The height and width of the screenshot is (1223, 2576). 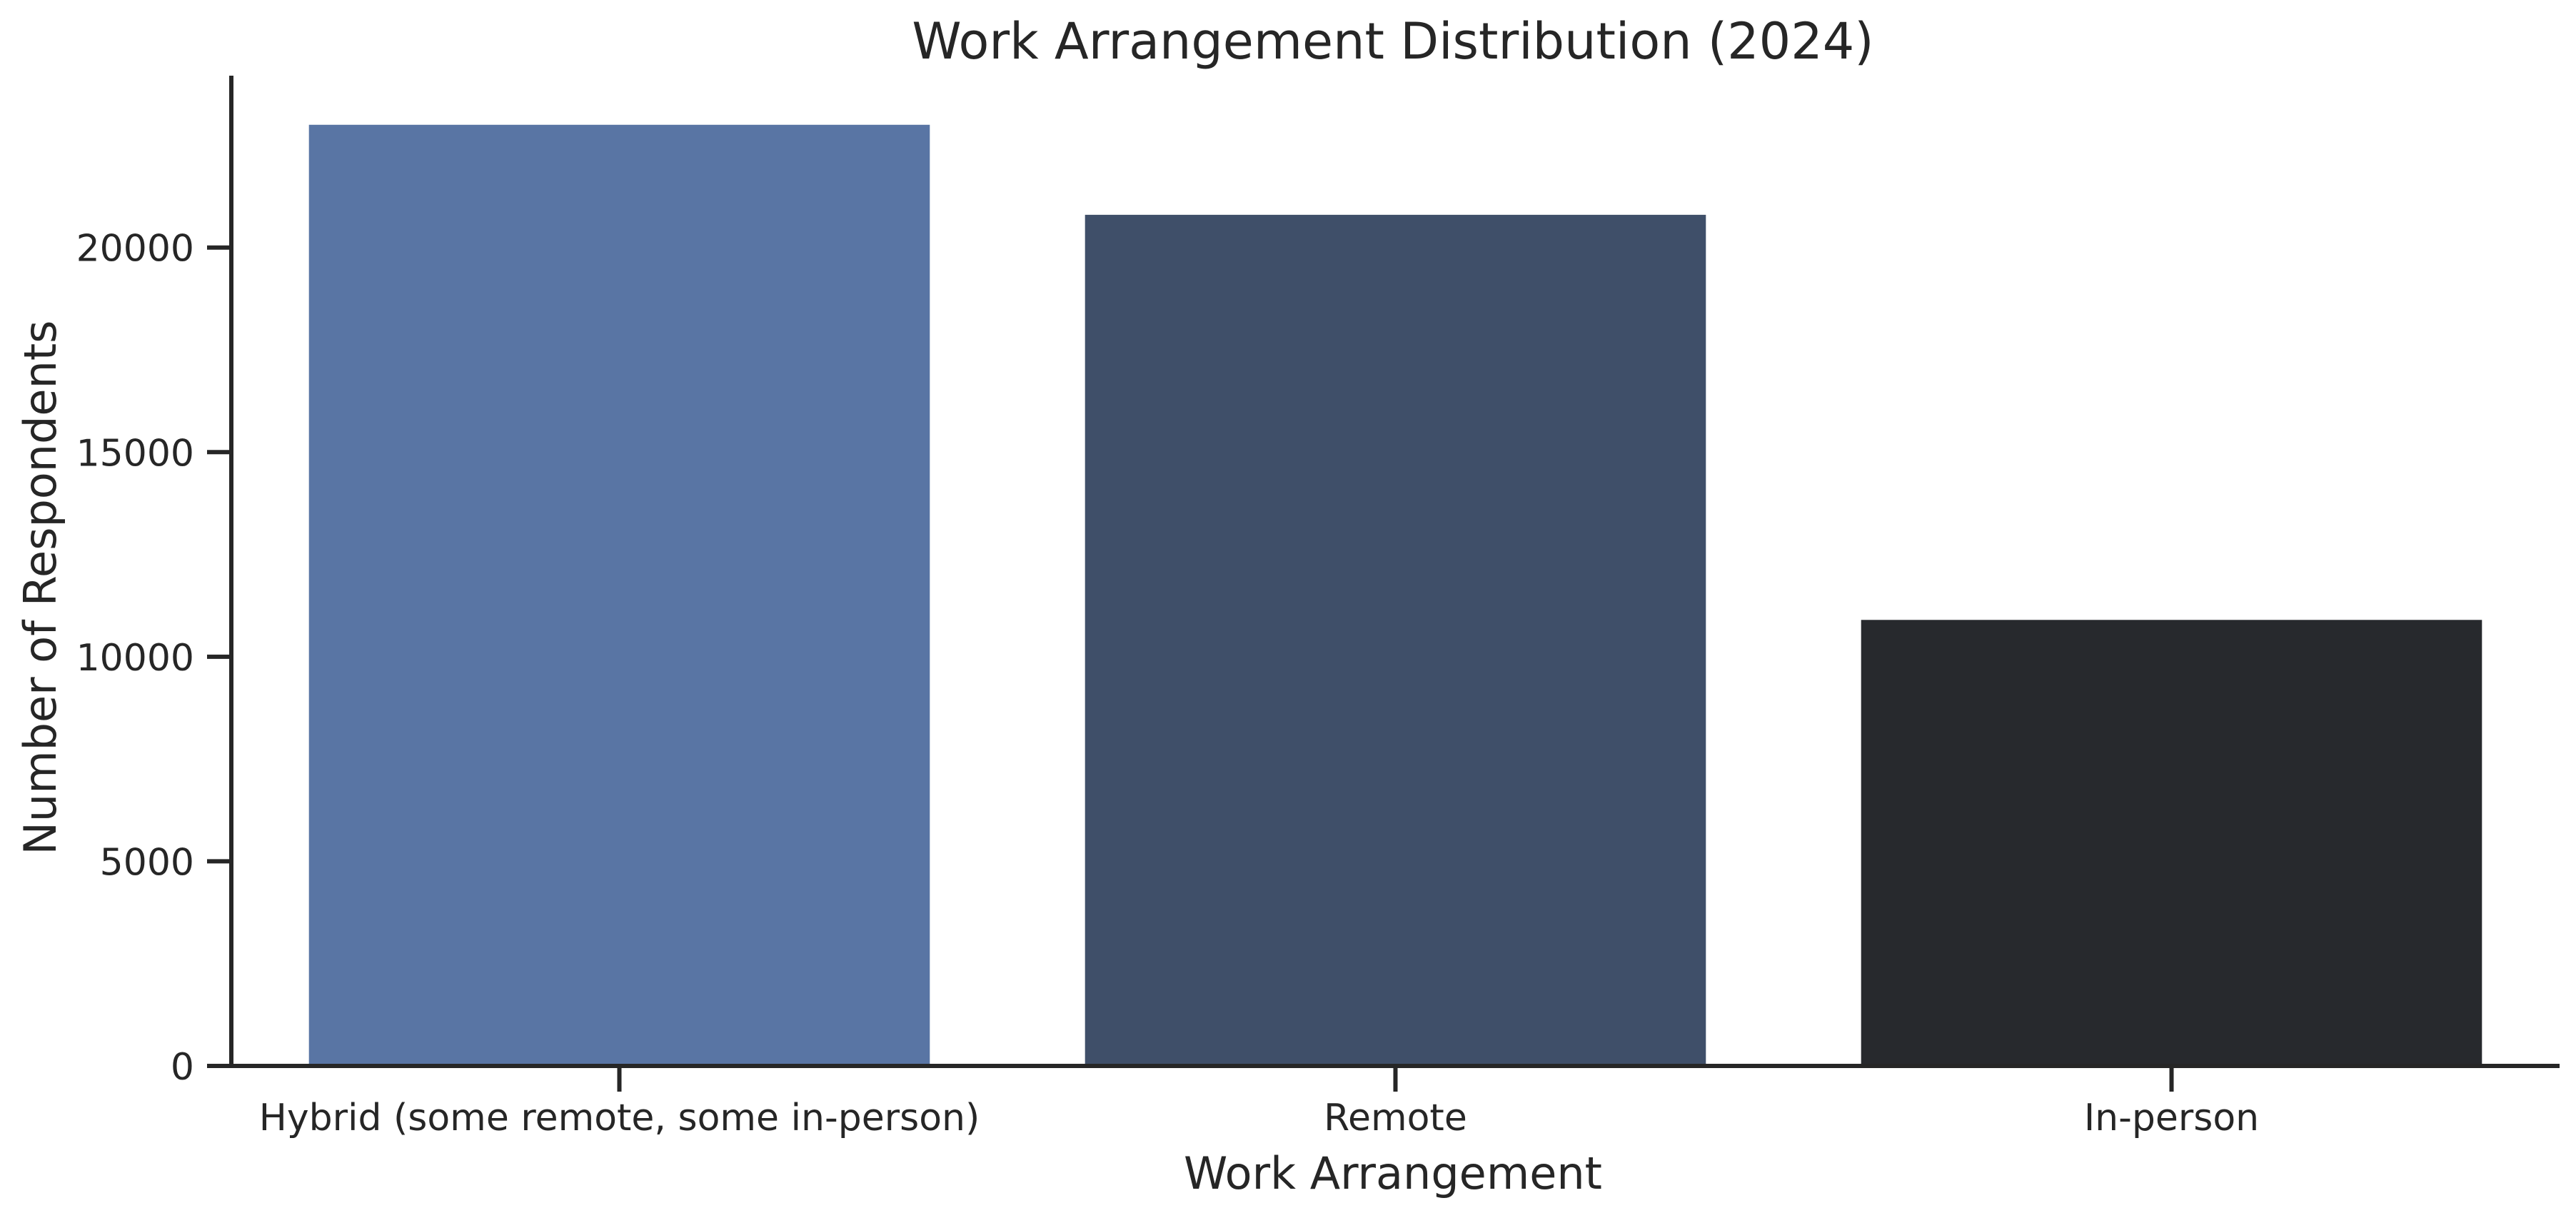 I want to click on y-tick-label-3: 10000, so click(x=135, y=658).